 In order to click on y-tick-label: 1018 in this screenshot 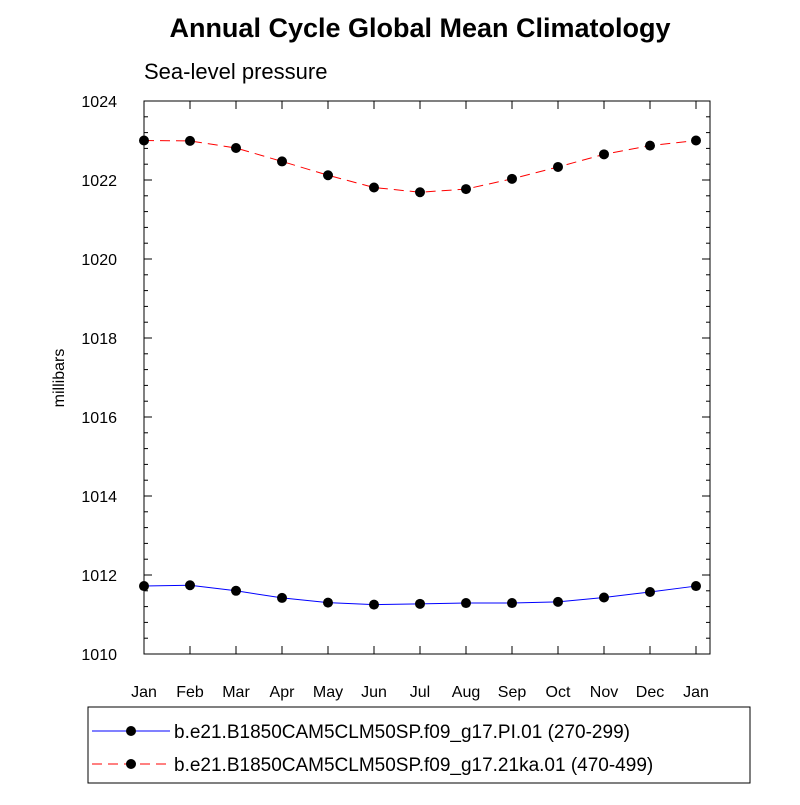, I will do `click(99, 339)`.